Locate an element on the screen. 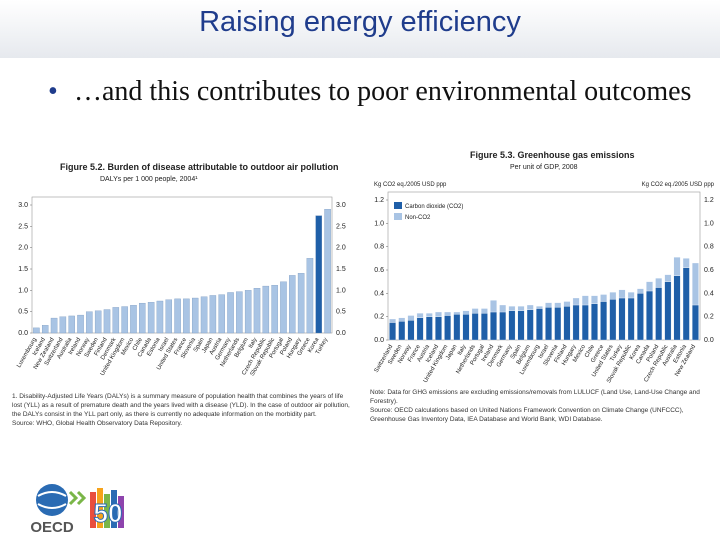 The height and width of the screenshot is (540, 720). legend-label: Non-CO2 is located at coordinates (418, 218).